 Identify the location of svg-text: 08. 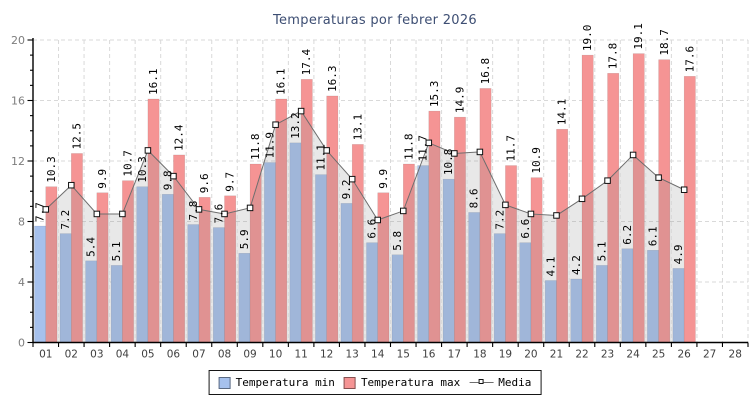
(224, 355).